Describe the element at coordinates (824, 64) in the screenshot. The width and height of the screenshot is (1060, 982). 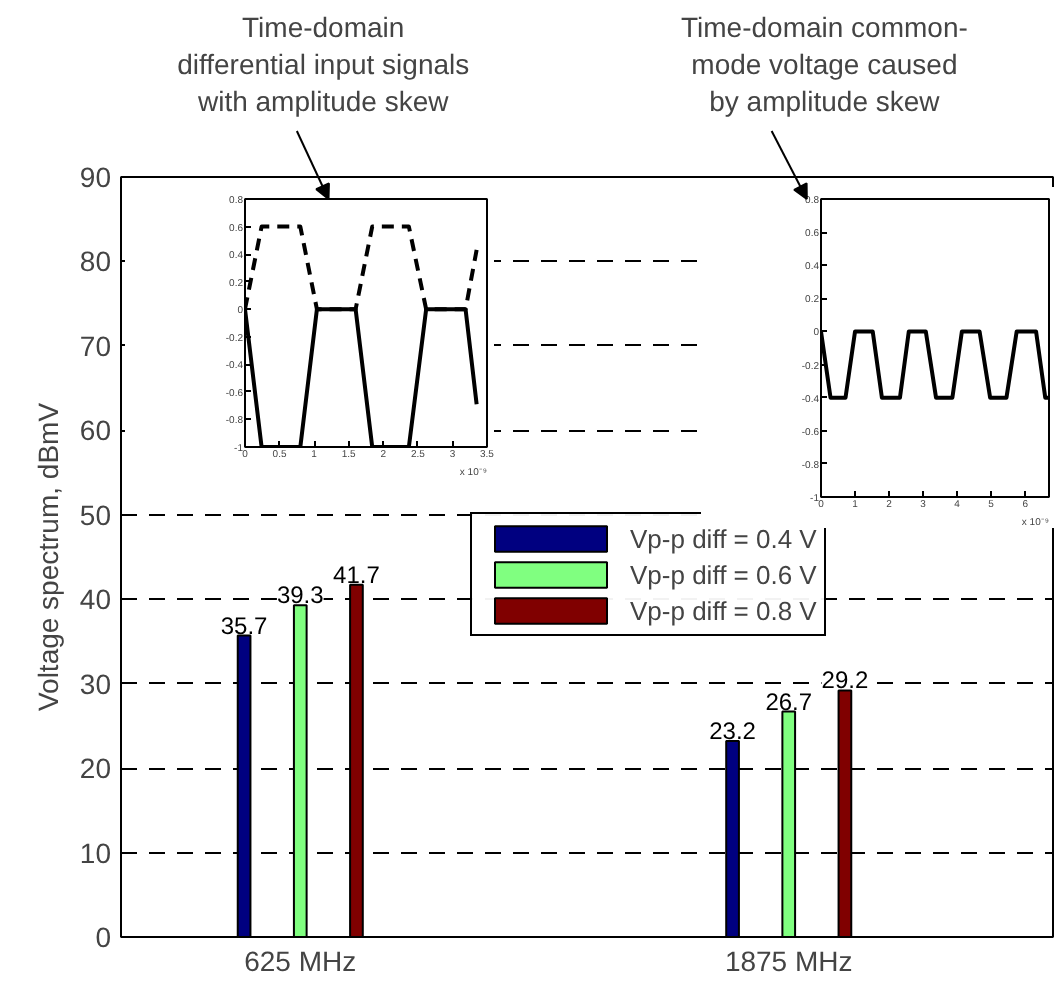
I see `text: Time-domain common- mode voltage caused by amplitude skew` at that location.